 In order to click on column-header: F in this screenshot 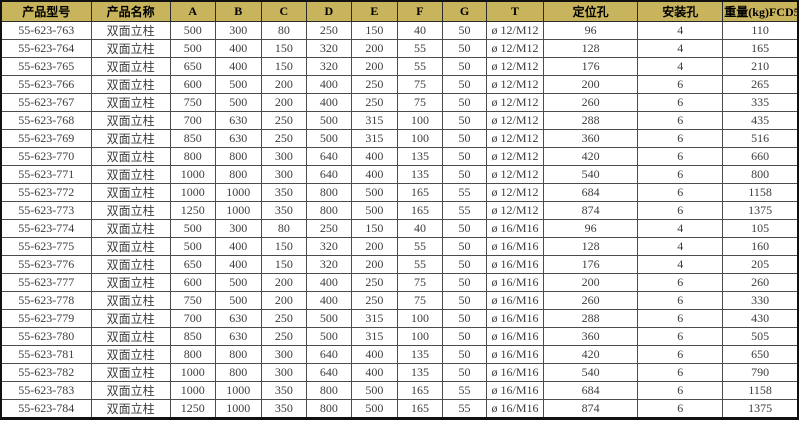, I will do `click(419, 11)`.